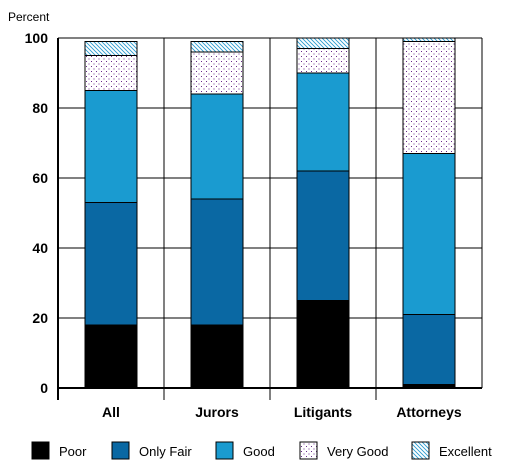 Image resolution: width=527 pixels, height=466 pixels. I want to click on legend-item-poor: Poor, so click(59, 450).